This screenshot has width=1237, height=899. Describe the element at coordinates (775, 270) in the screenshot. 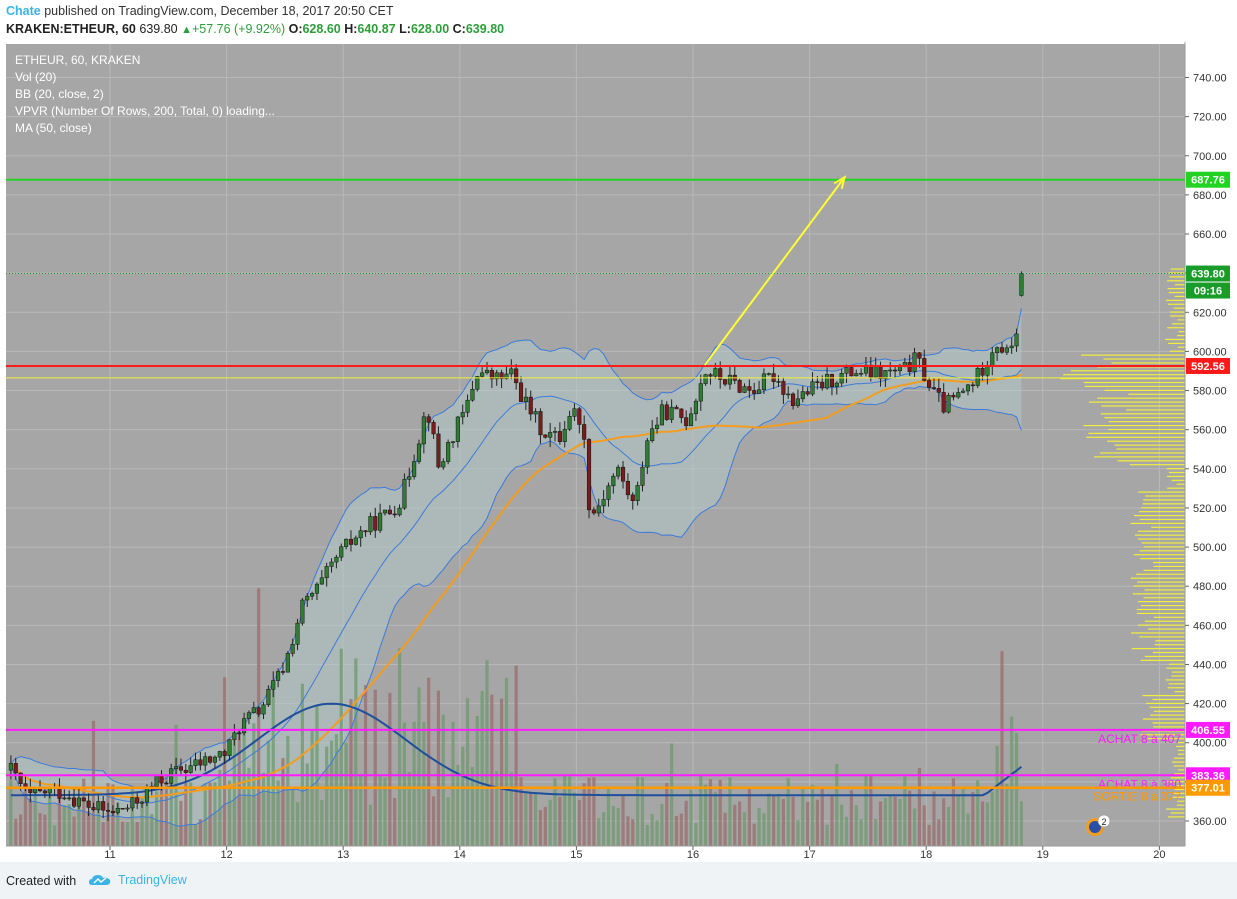

I see `projection-arrow` at that location.